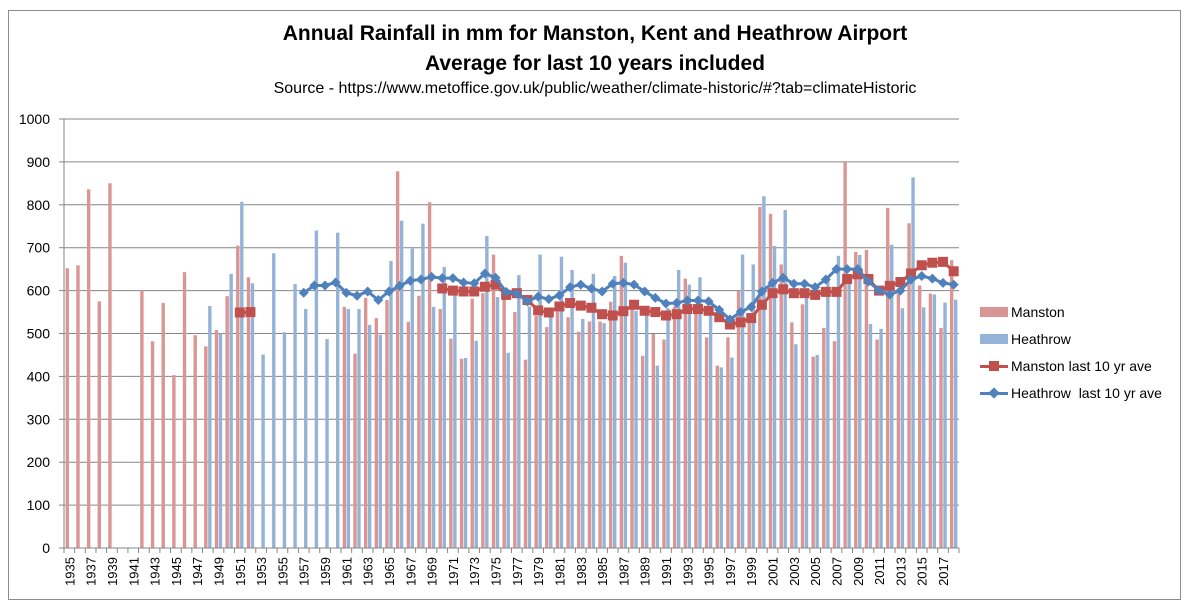 The height and width of the screenshot is (612, 1190). What do you see at coordinates (410, 571) in the screenshot?
I see `x-tick-label: 1967` at bounding box center [410, 571].